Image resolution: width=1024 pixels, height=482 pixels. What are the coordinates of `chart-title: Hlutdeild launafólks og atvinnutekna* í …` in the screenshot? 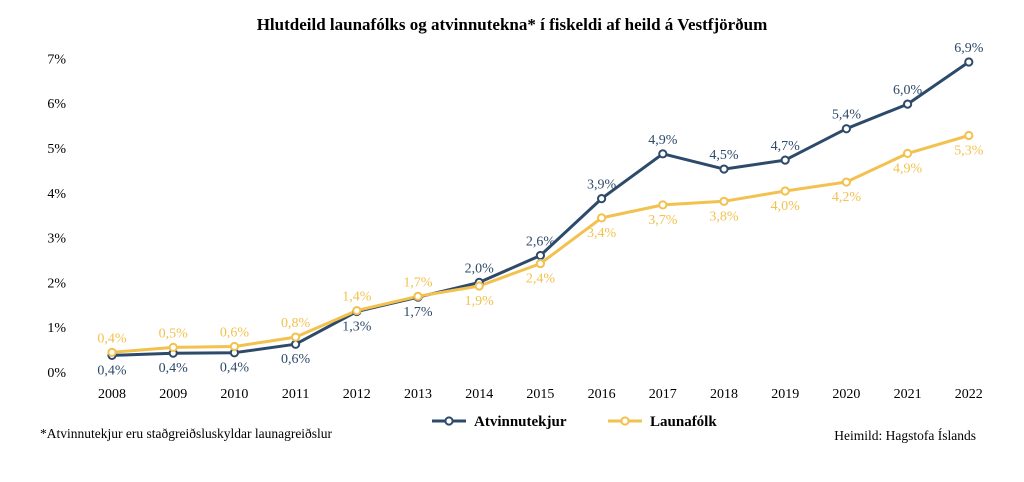 It's located at (512, 24).